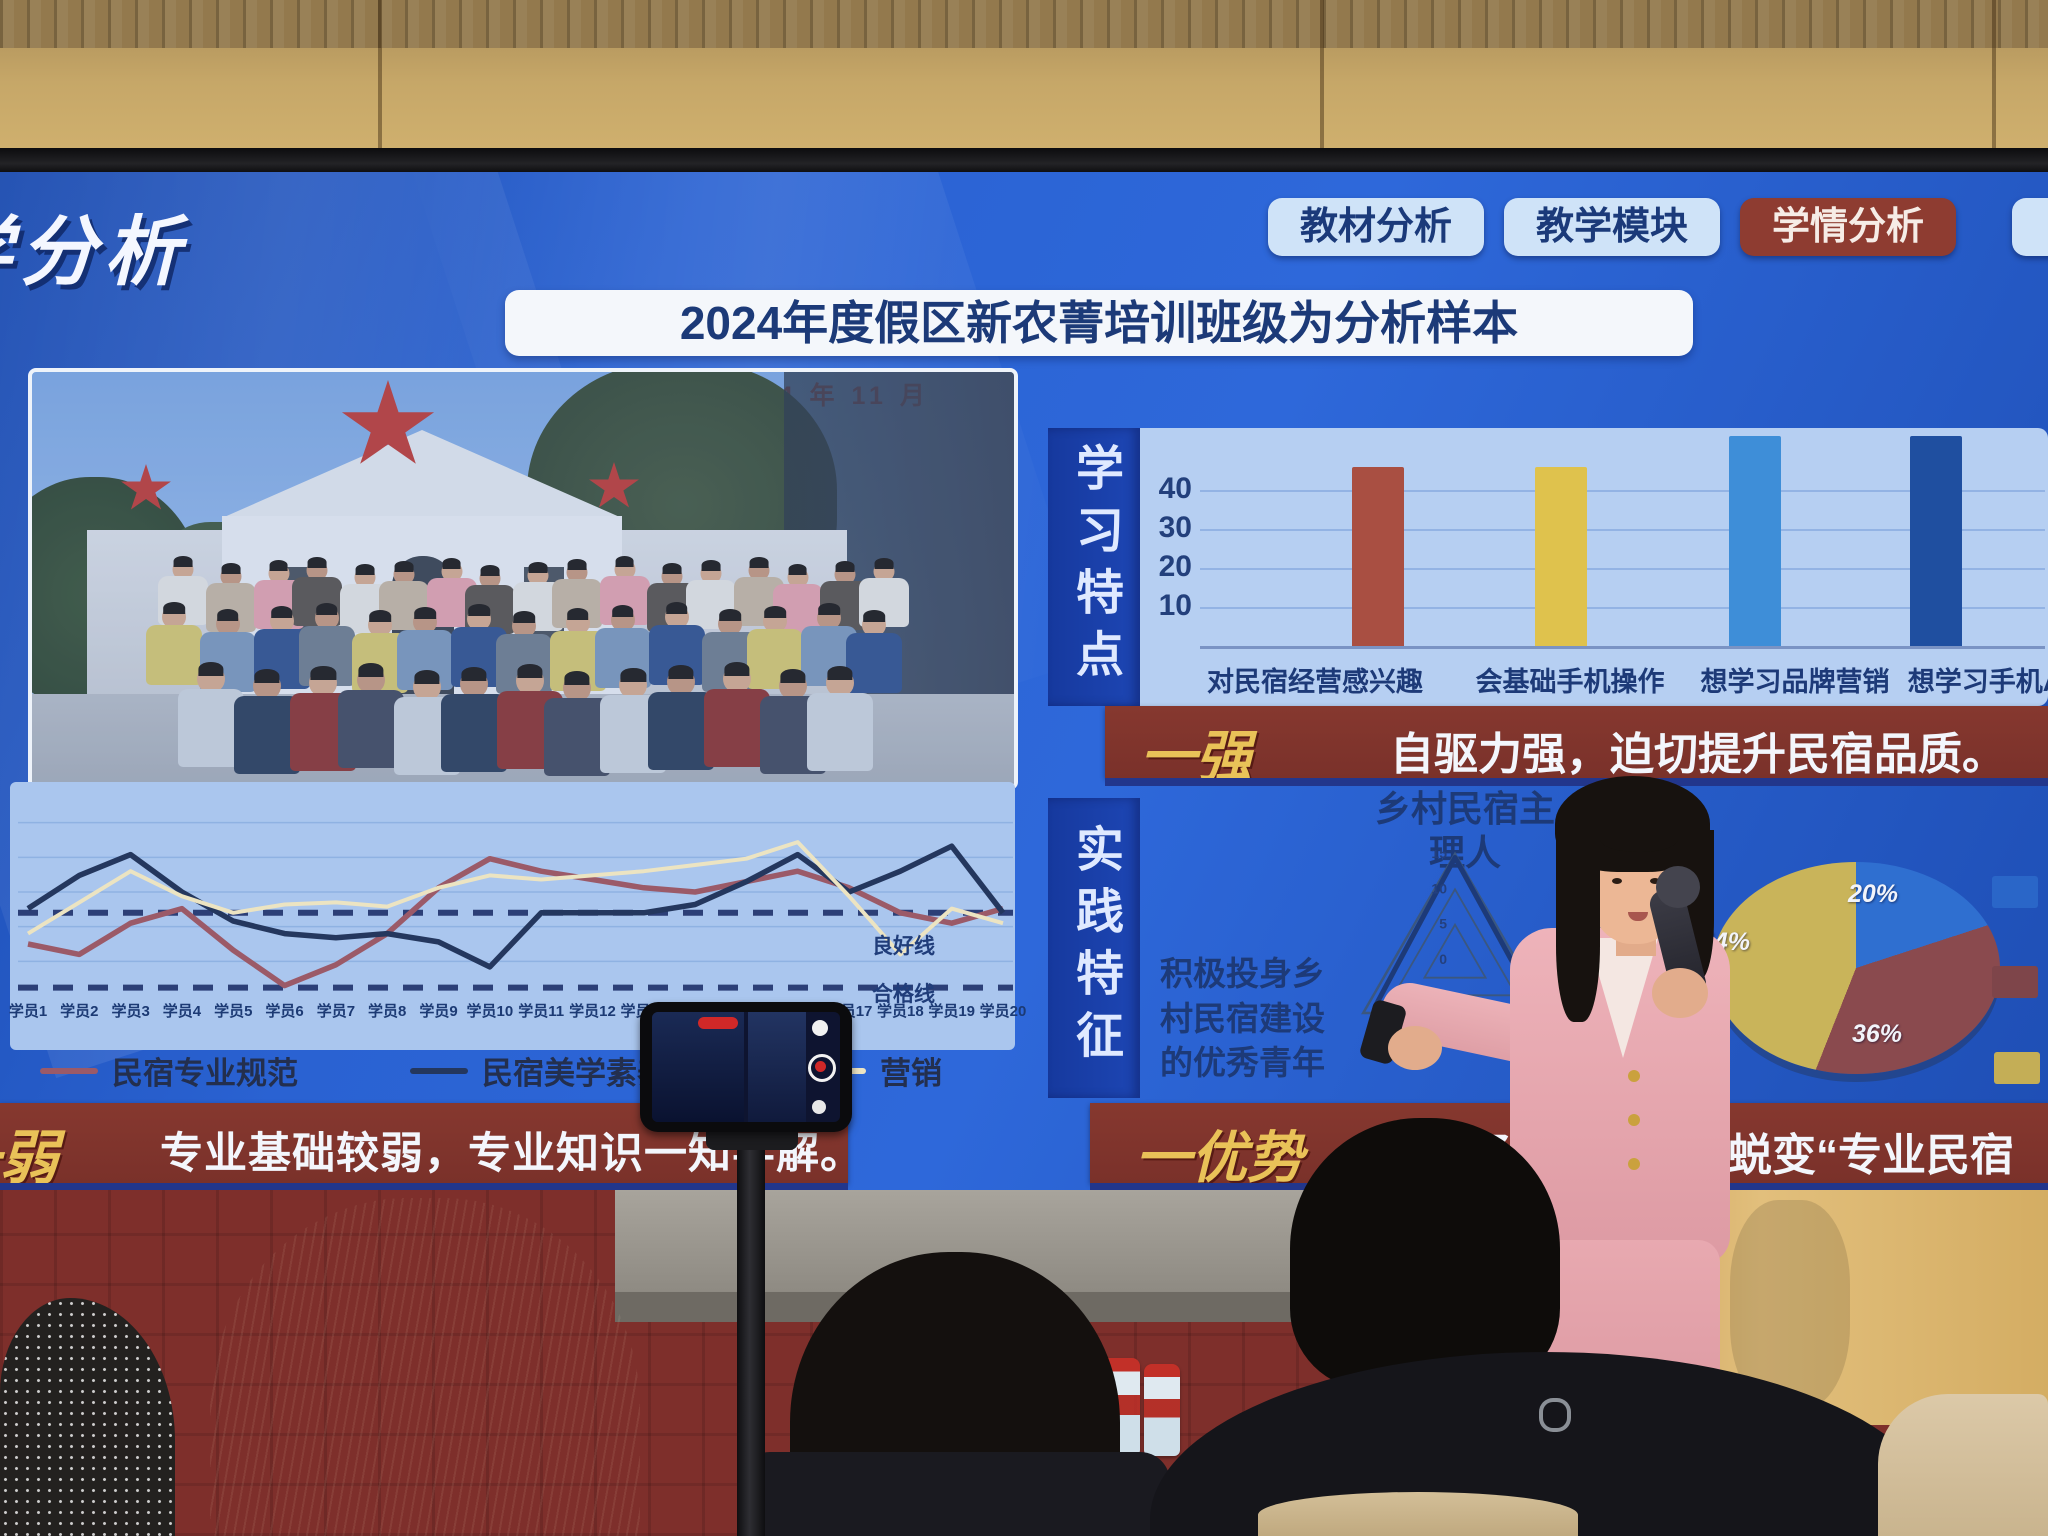 Image resolution: width=2048 pixels, height=1536 pixels. What do you see at coordinates (1617, 881) in the screenshot?
I see `presenter-eye` at bounding box center [1617, 881].